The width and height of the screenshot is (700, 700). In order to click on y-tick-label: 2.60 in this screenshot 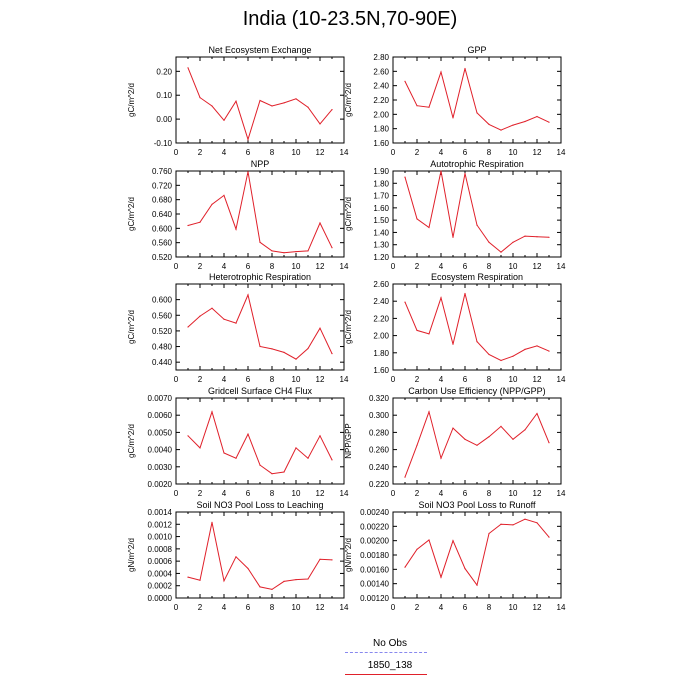, I will do `click(381, 71)`.